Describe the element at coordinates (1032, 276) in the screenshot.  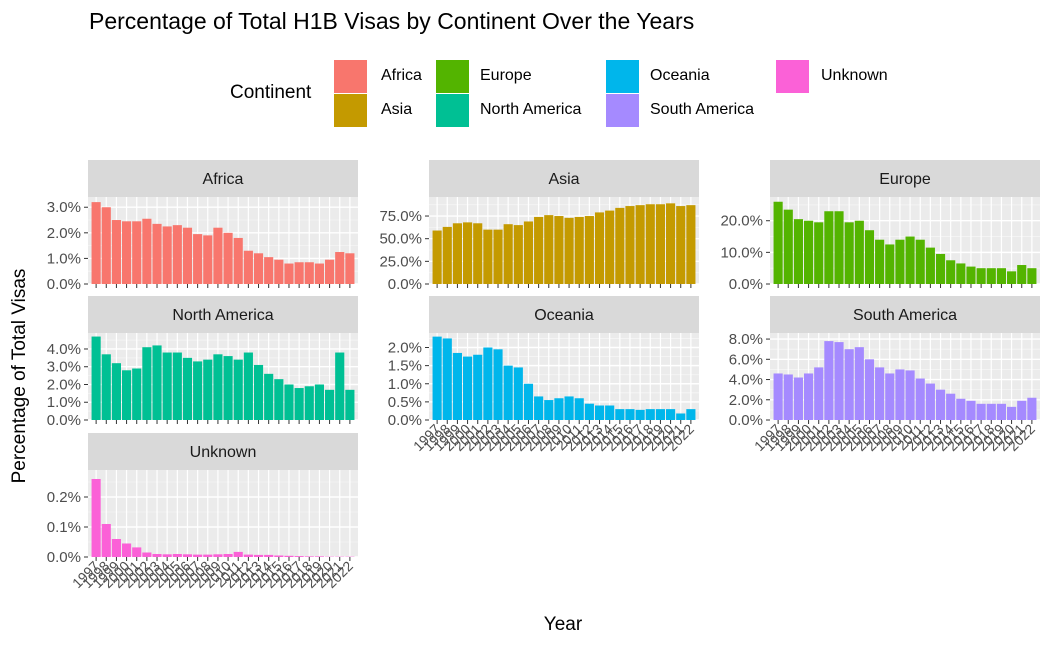
I see `bar-europe-2022` at that location.